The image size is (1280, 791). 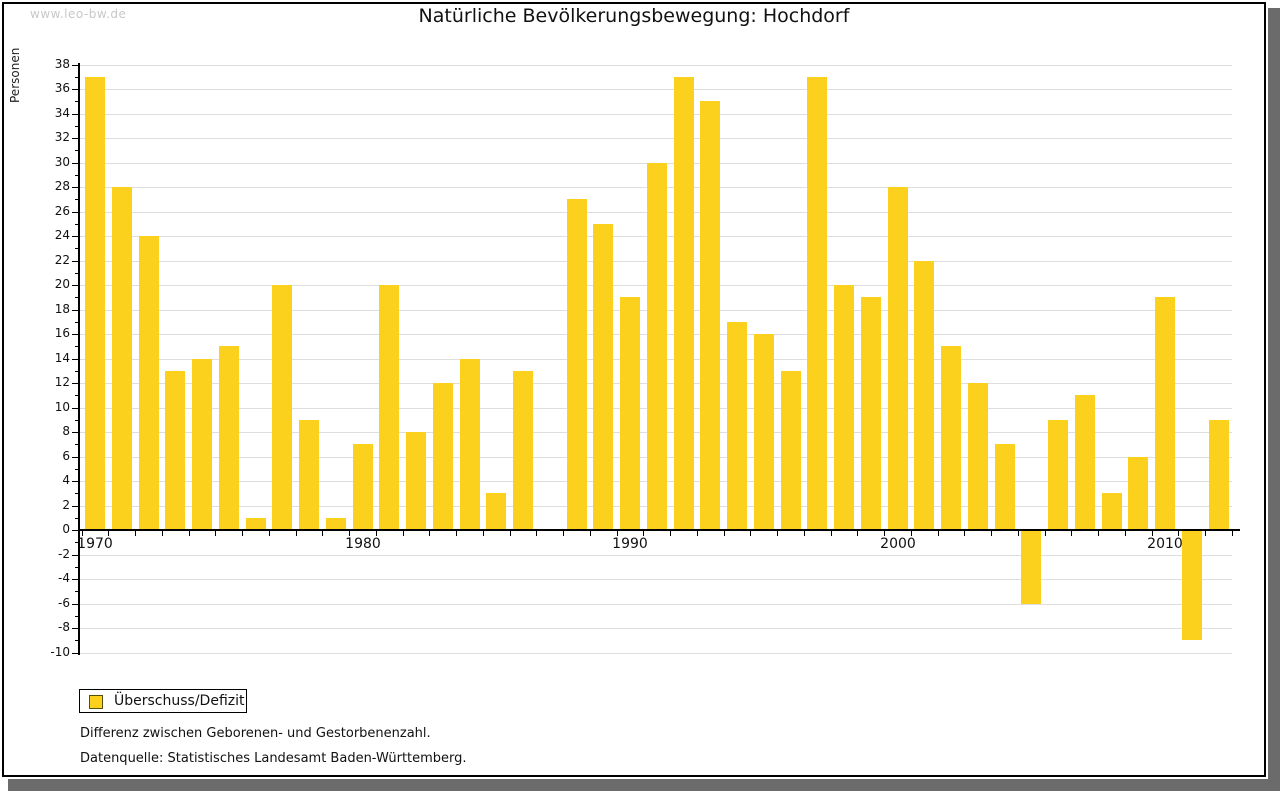 What do you see at coordinates (60, 652) in the screenshot?
I see `y-tick-label: -10` at bounding box center [60, 652].